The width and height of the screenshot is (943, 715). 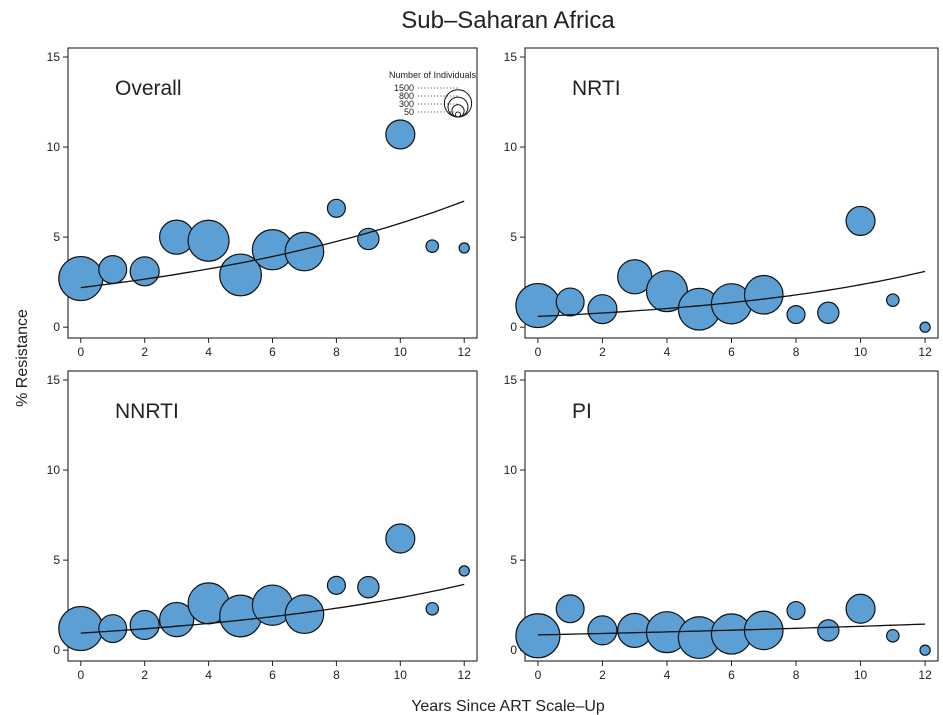 What do you see at coordinates (409, 112) in the screenshot?
I see `legend-label: 50` at bounding box center [409, 112].